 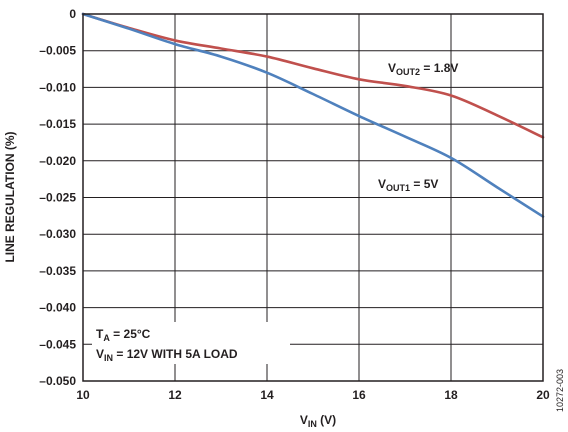 What do you see at coordinates (408, 72) in the screenshot?
I see `series-label-vout2-sub: OUT2` at bounding box center [408, 72].